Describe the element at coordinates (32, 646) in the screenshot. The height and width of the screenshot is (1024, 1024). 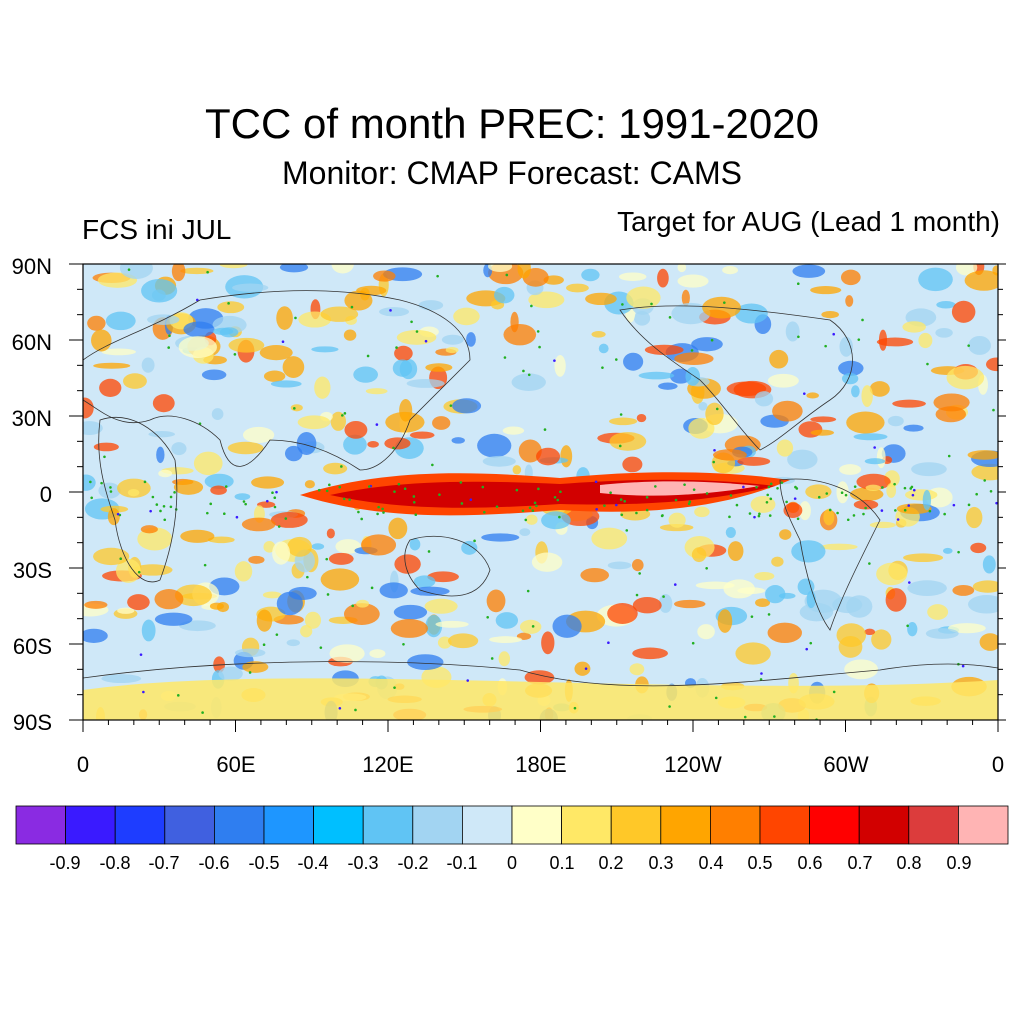
I see `y-tick-label: 60S` at that location.